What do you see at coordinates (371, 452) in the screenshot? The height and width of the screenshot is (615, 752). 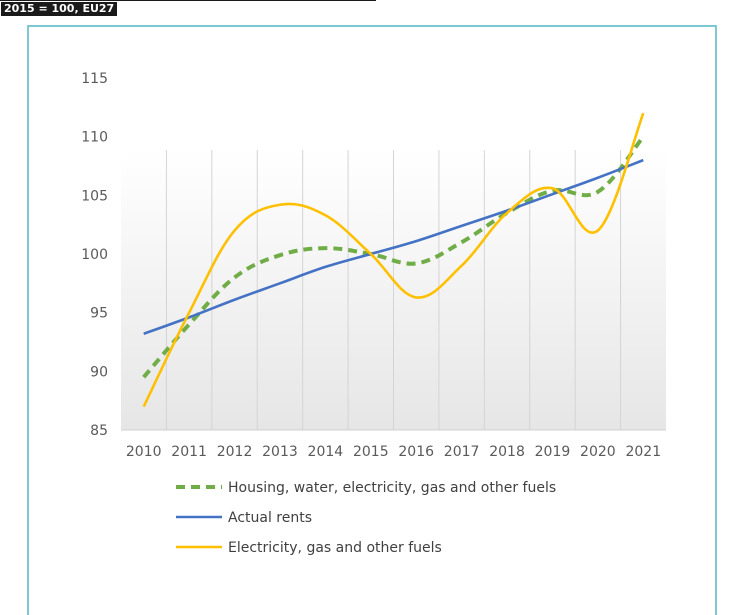 I see `x-tick-label: 2015` at bounding box center [371, 452].